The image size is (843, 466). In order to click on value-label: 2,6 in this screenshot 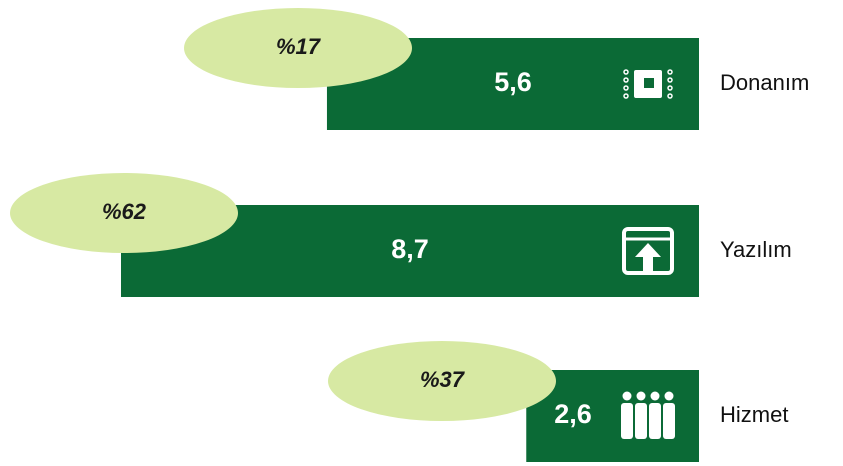, I will do `click(573, 414)`.